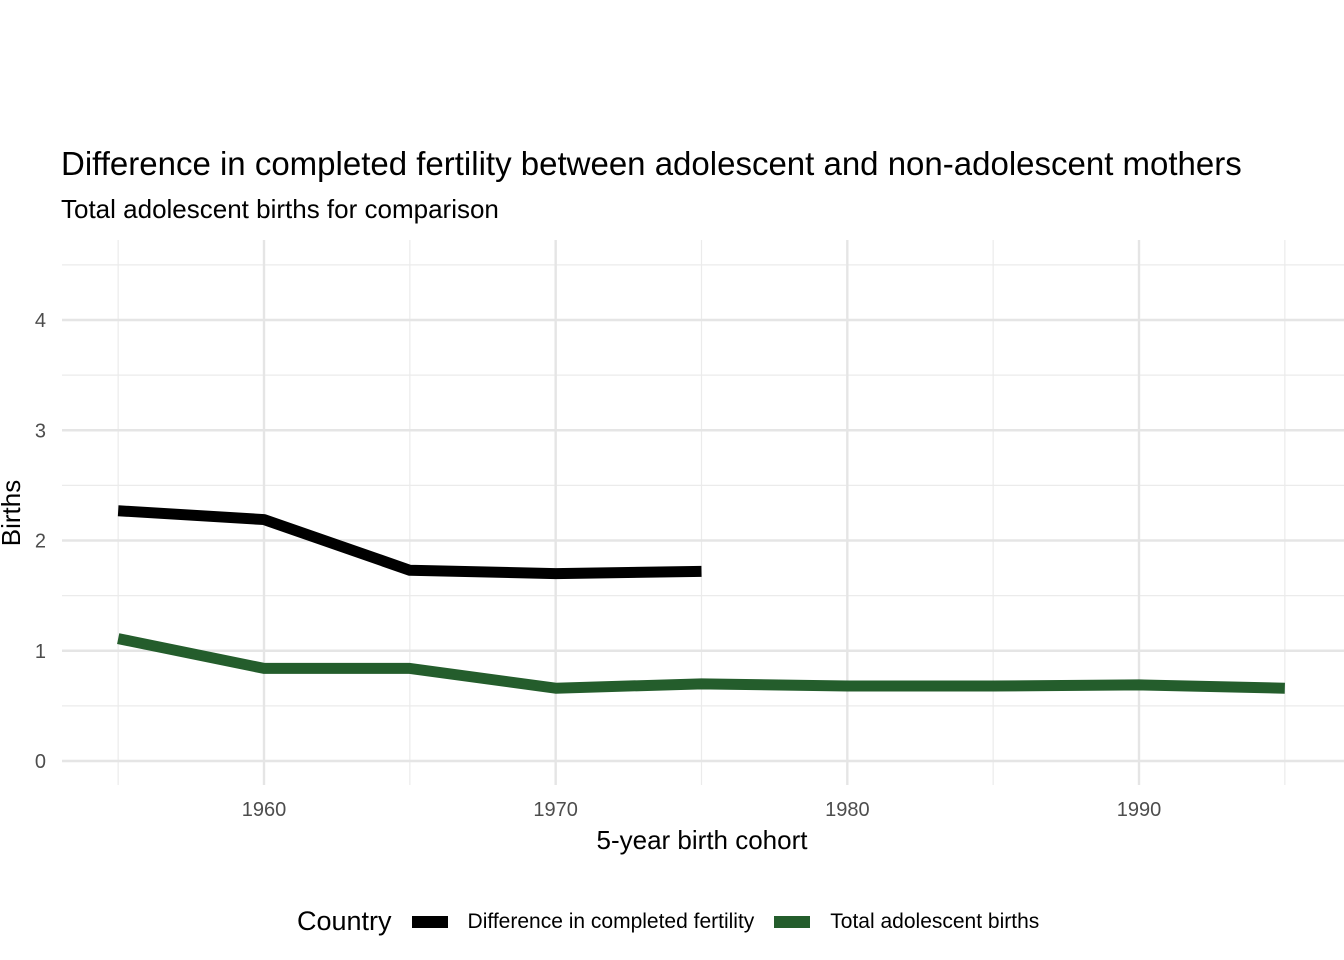 The height and width of the screenshot is (960, 1344). I want to click on series-line-difference, so click(409, 542).